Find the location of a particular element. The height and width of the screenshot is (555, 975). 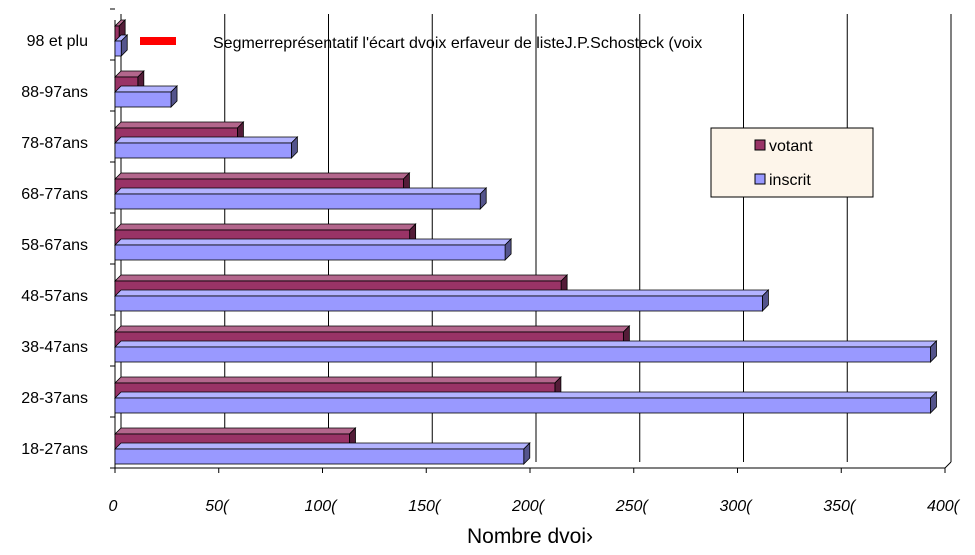

category-label: 98 et plu is located at coordinates (57, 41).